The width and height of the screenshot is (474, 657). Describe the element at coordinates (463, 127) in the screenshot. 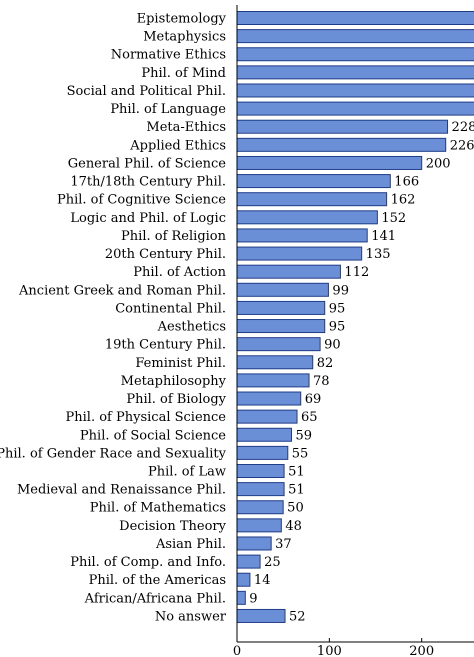

I see `value-label: 228` at that location.